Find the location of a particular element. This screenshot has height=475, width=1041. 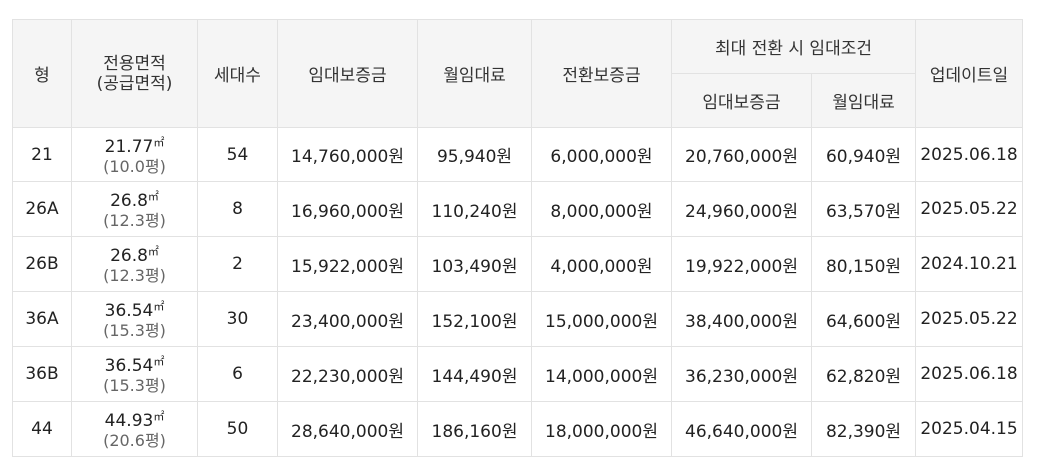

cell-max-deposit: 19,922,000원 is located at coordinates (741, 264).